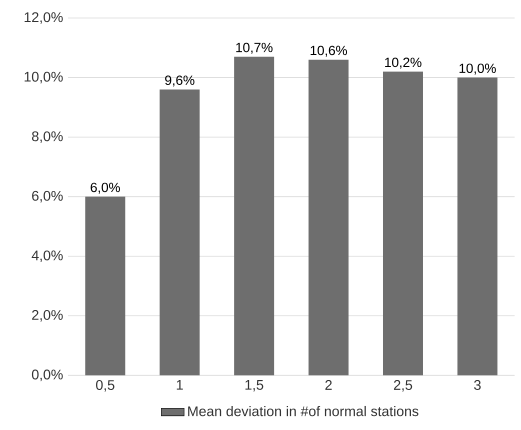 The image size is (521, 430). I want to click on y-tick-label: 6,0%, so click(47, 196).